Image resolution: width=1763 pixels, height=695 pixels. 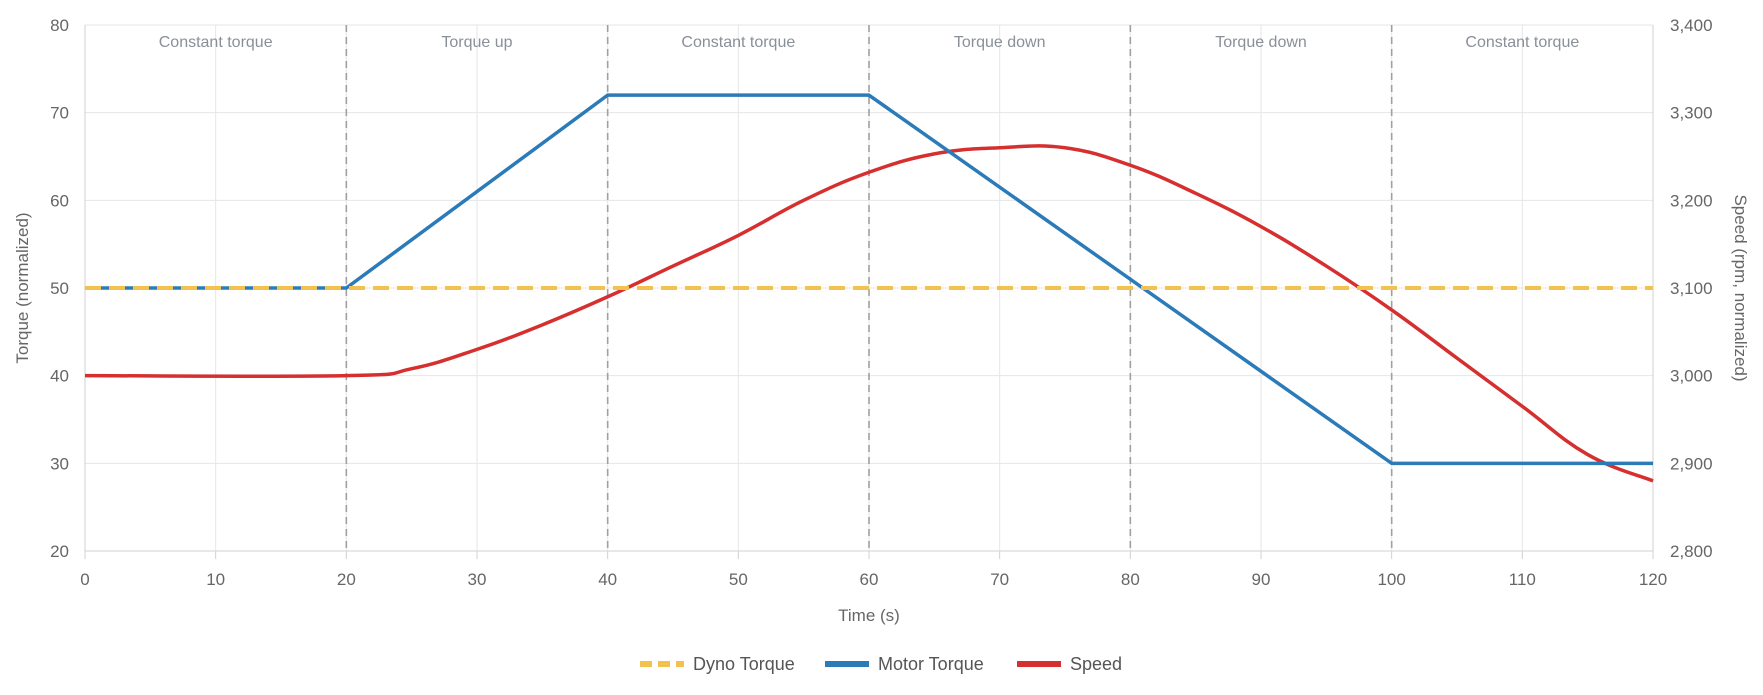 I want to click on x-axis-title: Time (s), so click(x=869, y=615).